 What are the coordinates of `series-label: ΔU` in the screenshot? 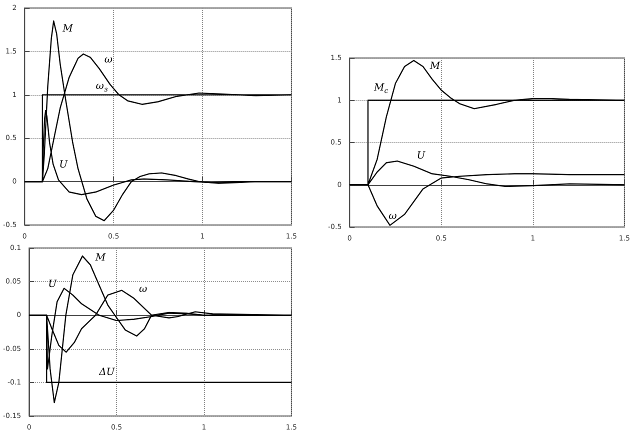 It's located at (107, 372).